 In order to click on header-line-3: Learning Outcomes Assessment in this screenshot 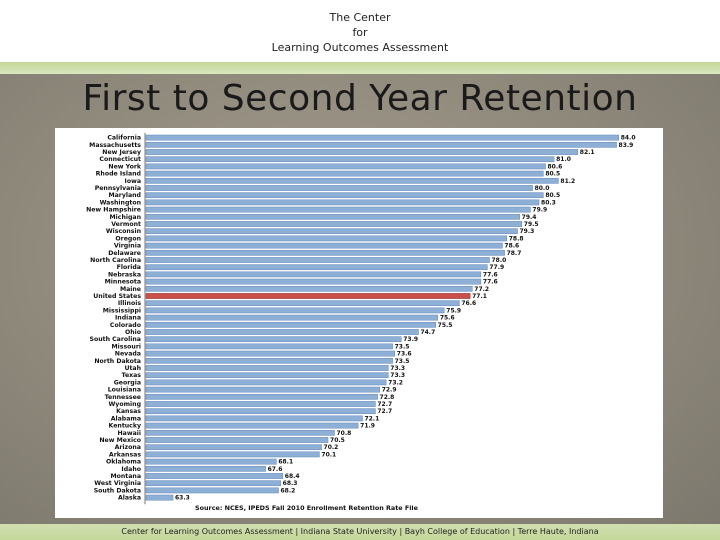, I will do `click(360, 47)`.